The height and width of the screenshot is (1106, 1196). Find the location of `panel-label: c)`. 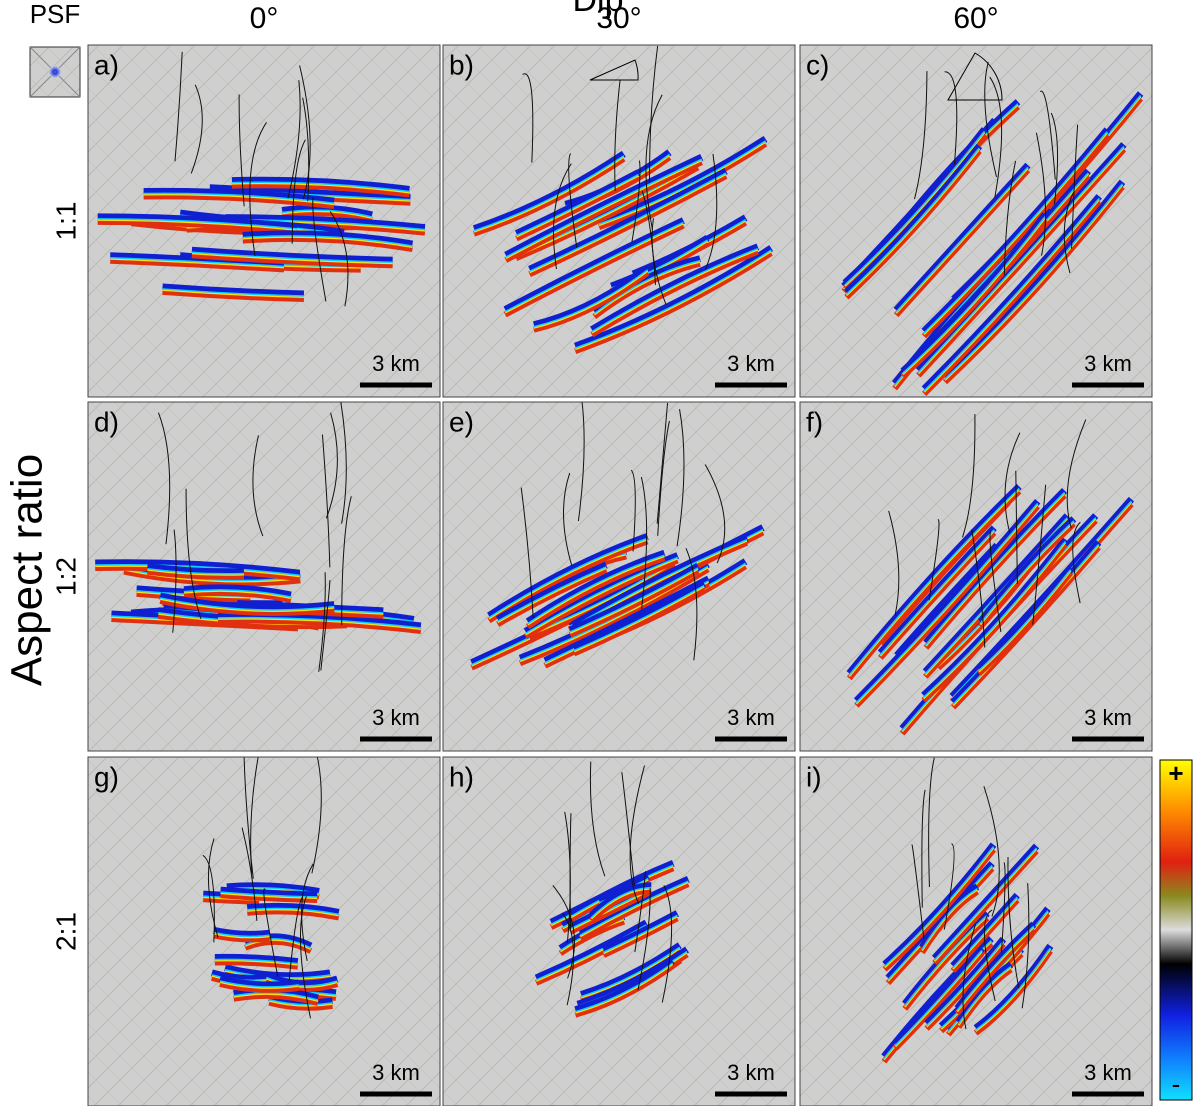

panel-label: c) is located at coordinates (817, 64).